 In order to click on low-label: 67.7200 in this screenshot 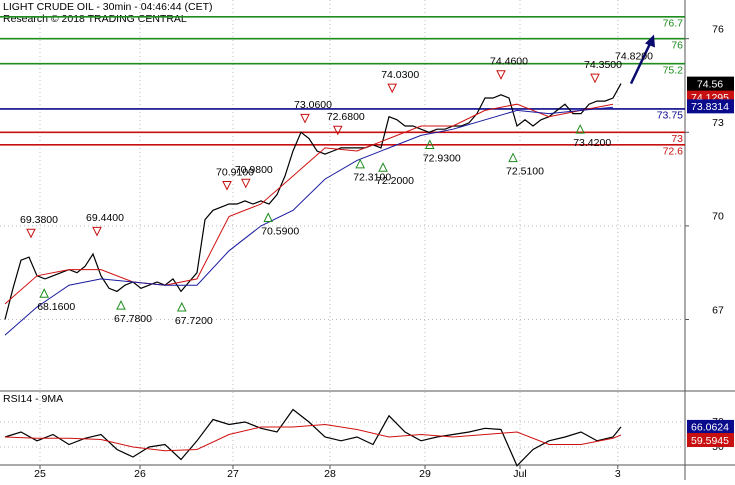, I will do `click(194, 321)`.